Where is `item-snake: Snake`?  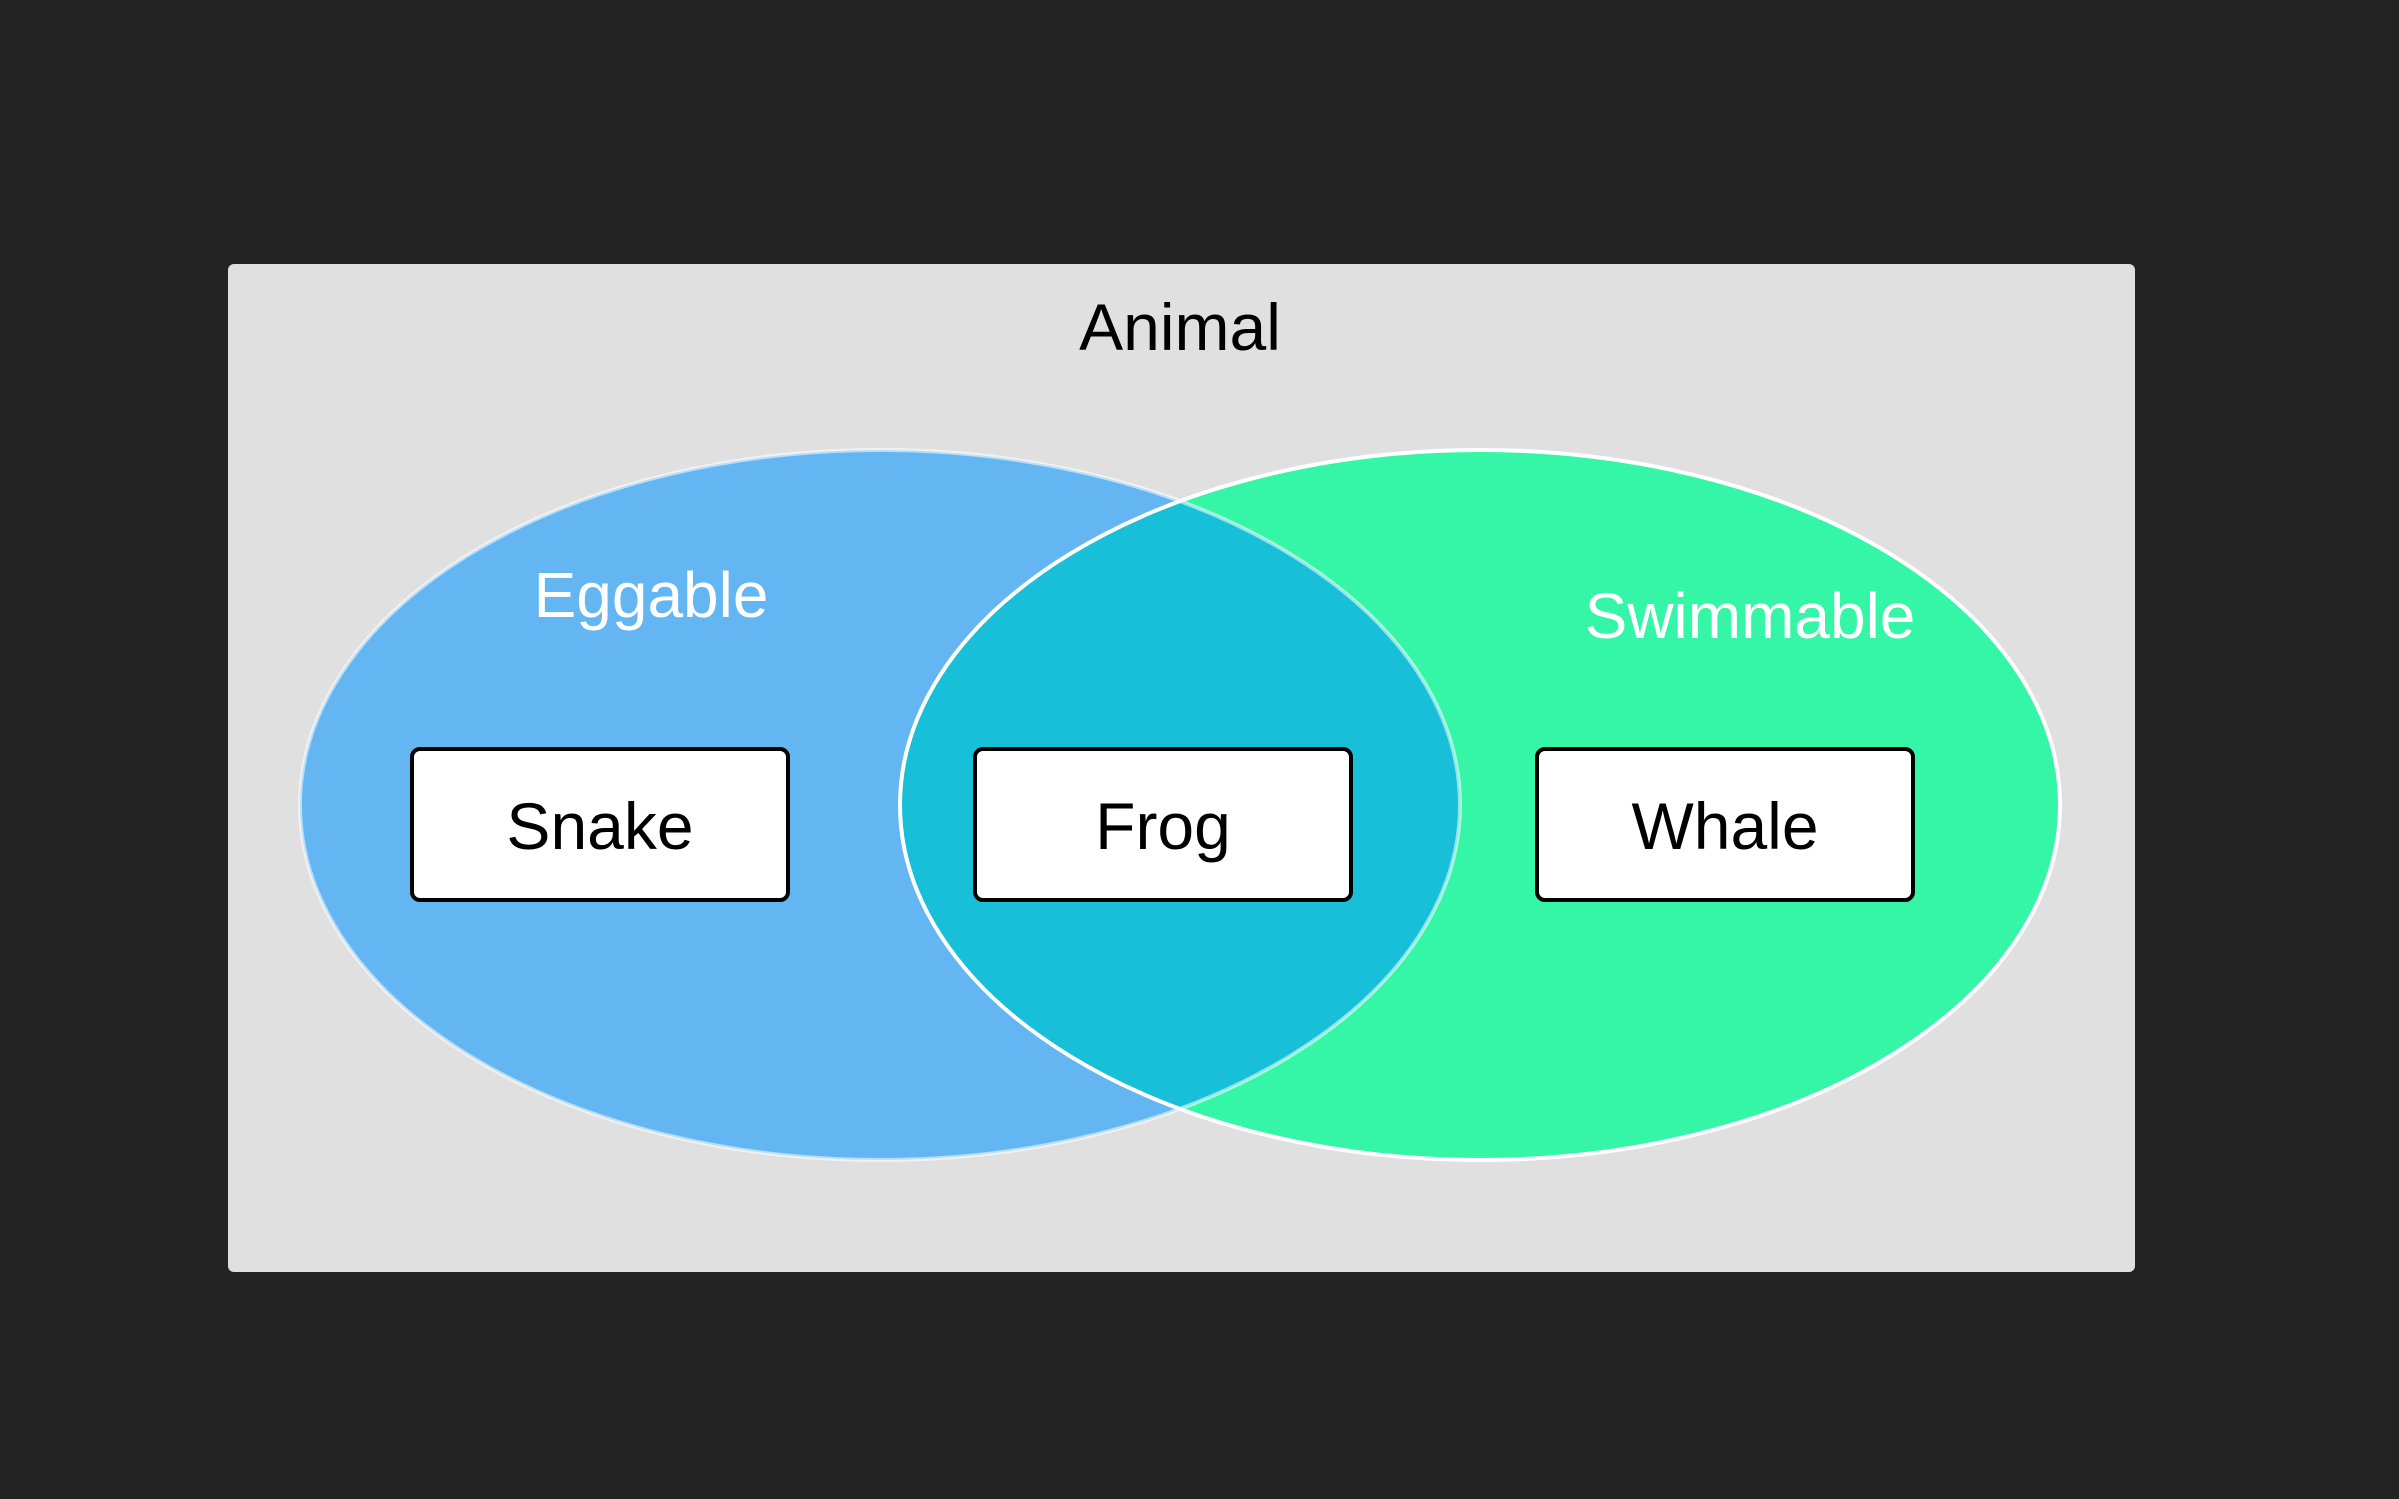
item-snake: Snake is located at coordinates (600, 824).